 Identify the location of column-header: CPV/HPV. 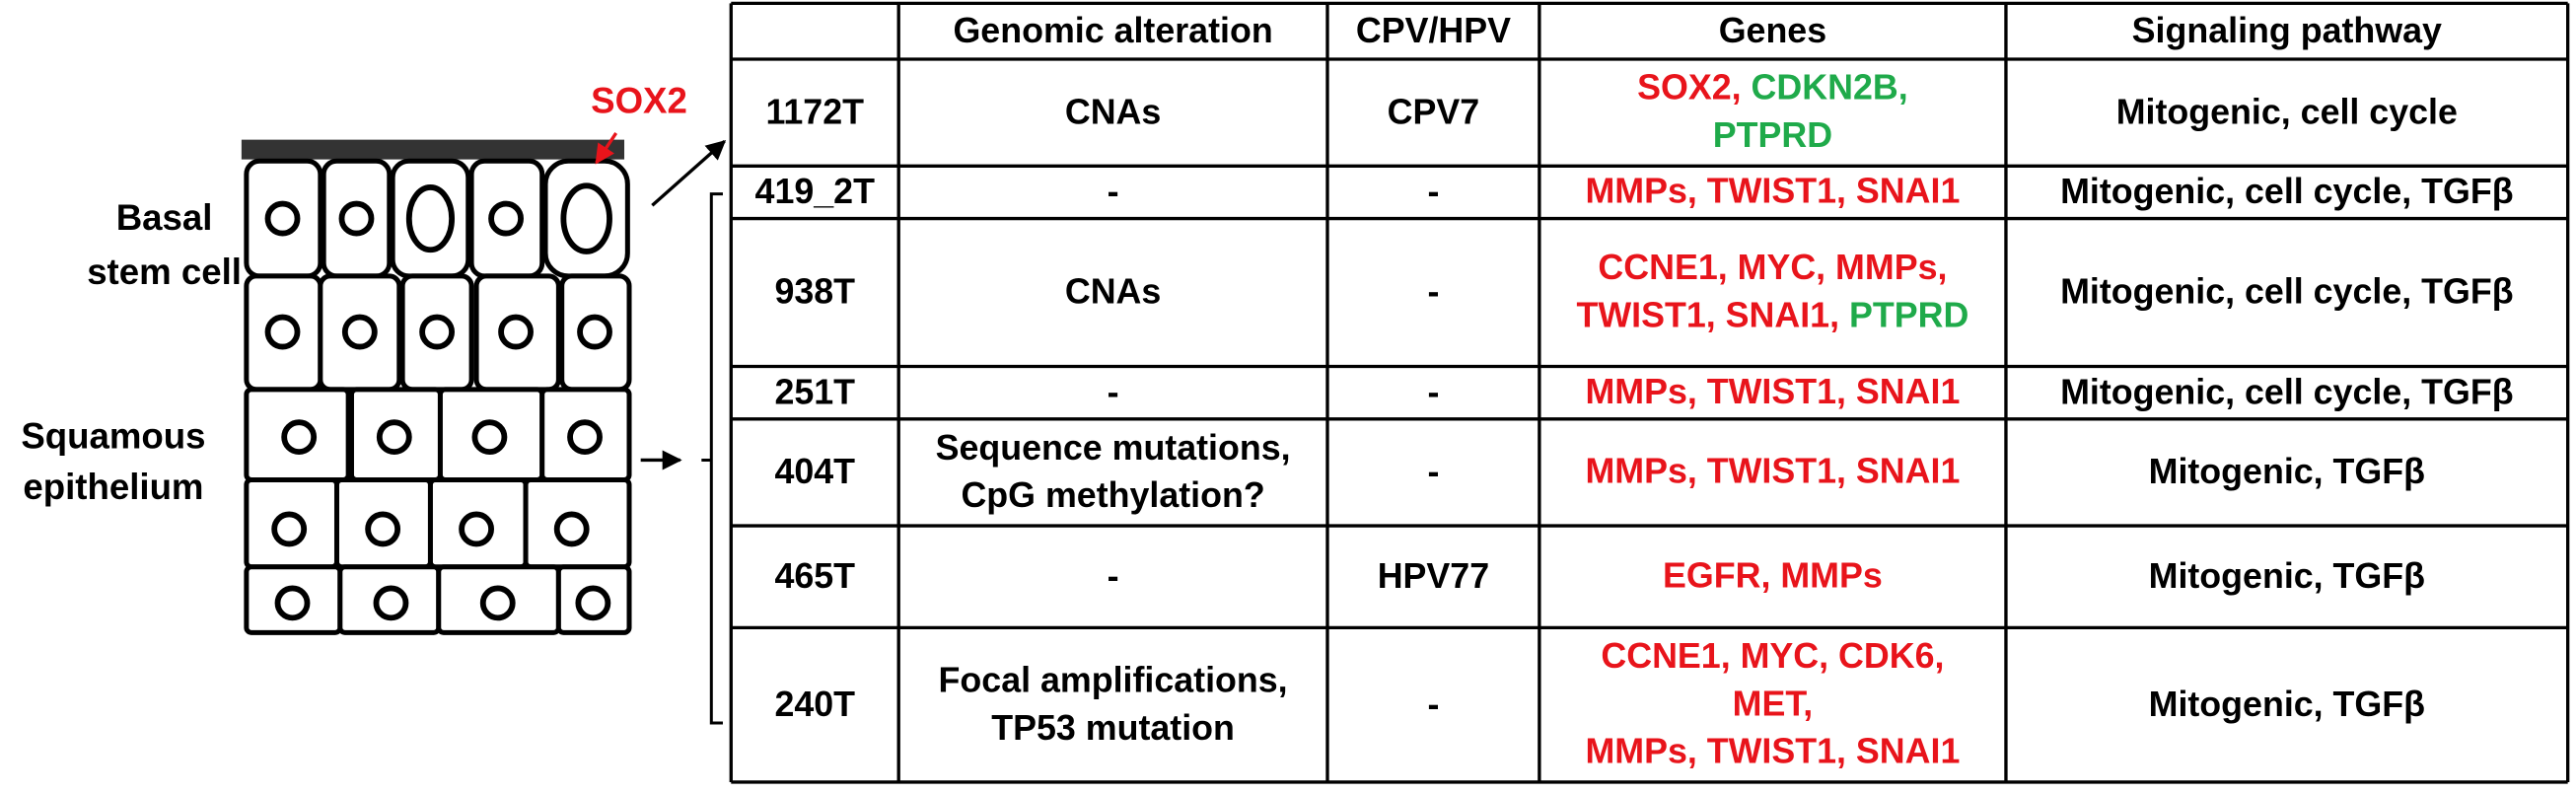
(1433, 31).